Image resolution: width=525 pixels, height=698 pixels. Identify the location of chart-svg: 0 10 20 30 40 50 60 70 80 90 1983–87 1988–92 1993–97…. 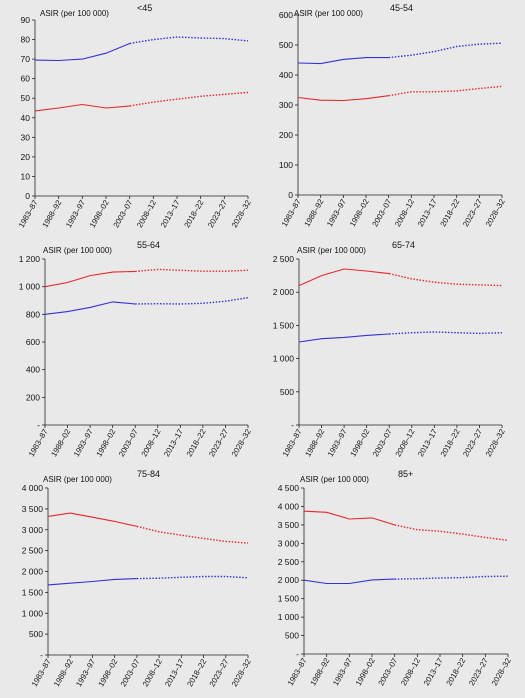
(135, 122).